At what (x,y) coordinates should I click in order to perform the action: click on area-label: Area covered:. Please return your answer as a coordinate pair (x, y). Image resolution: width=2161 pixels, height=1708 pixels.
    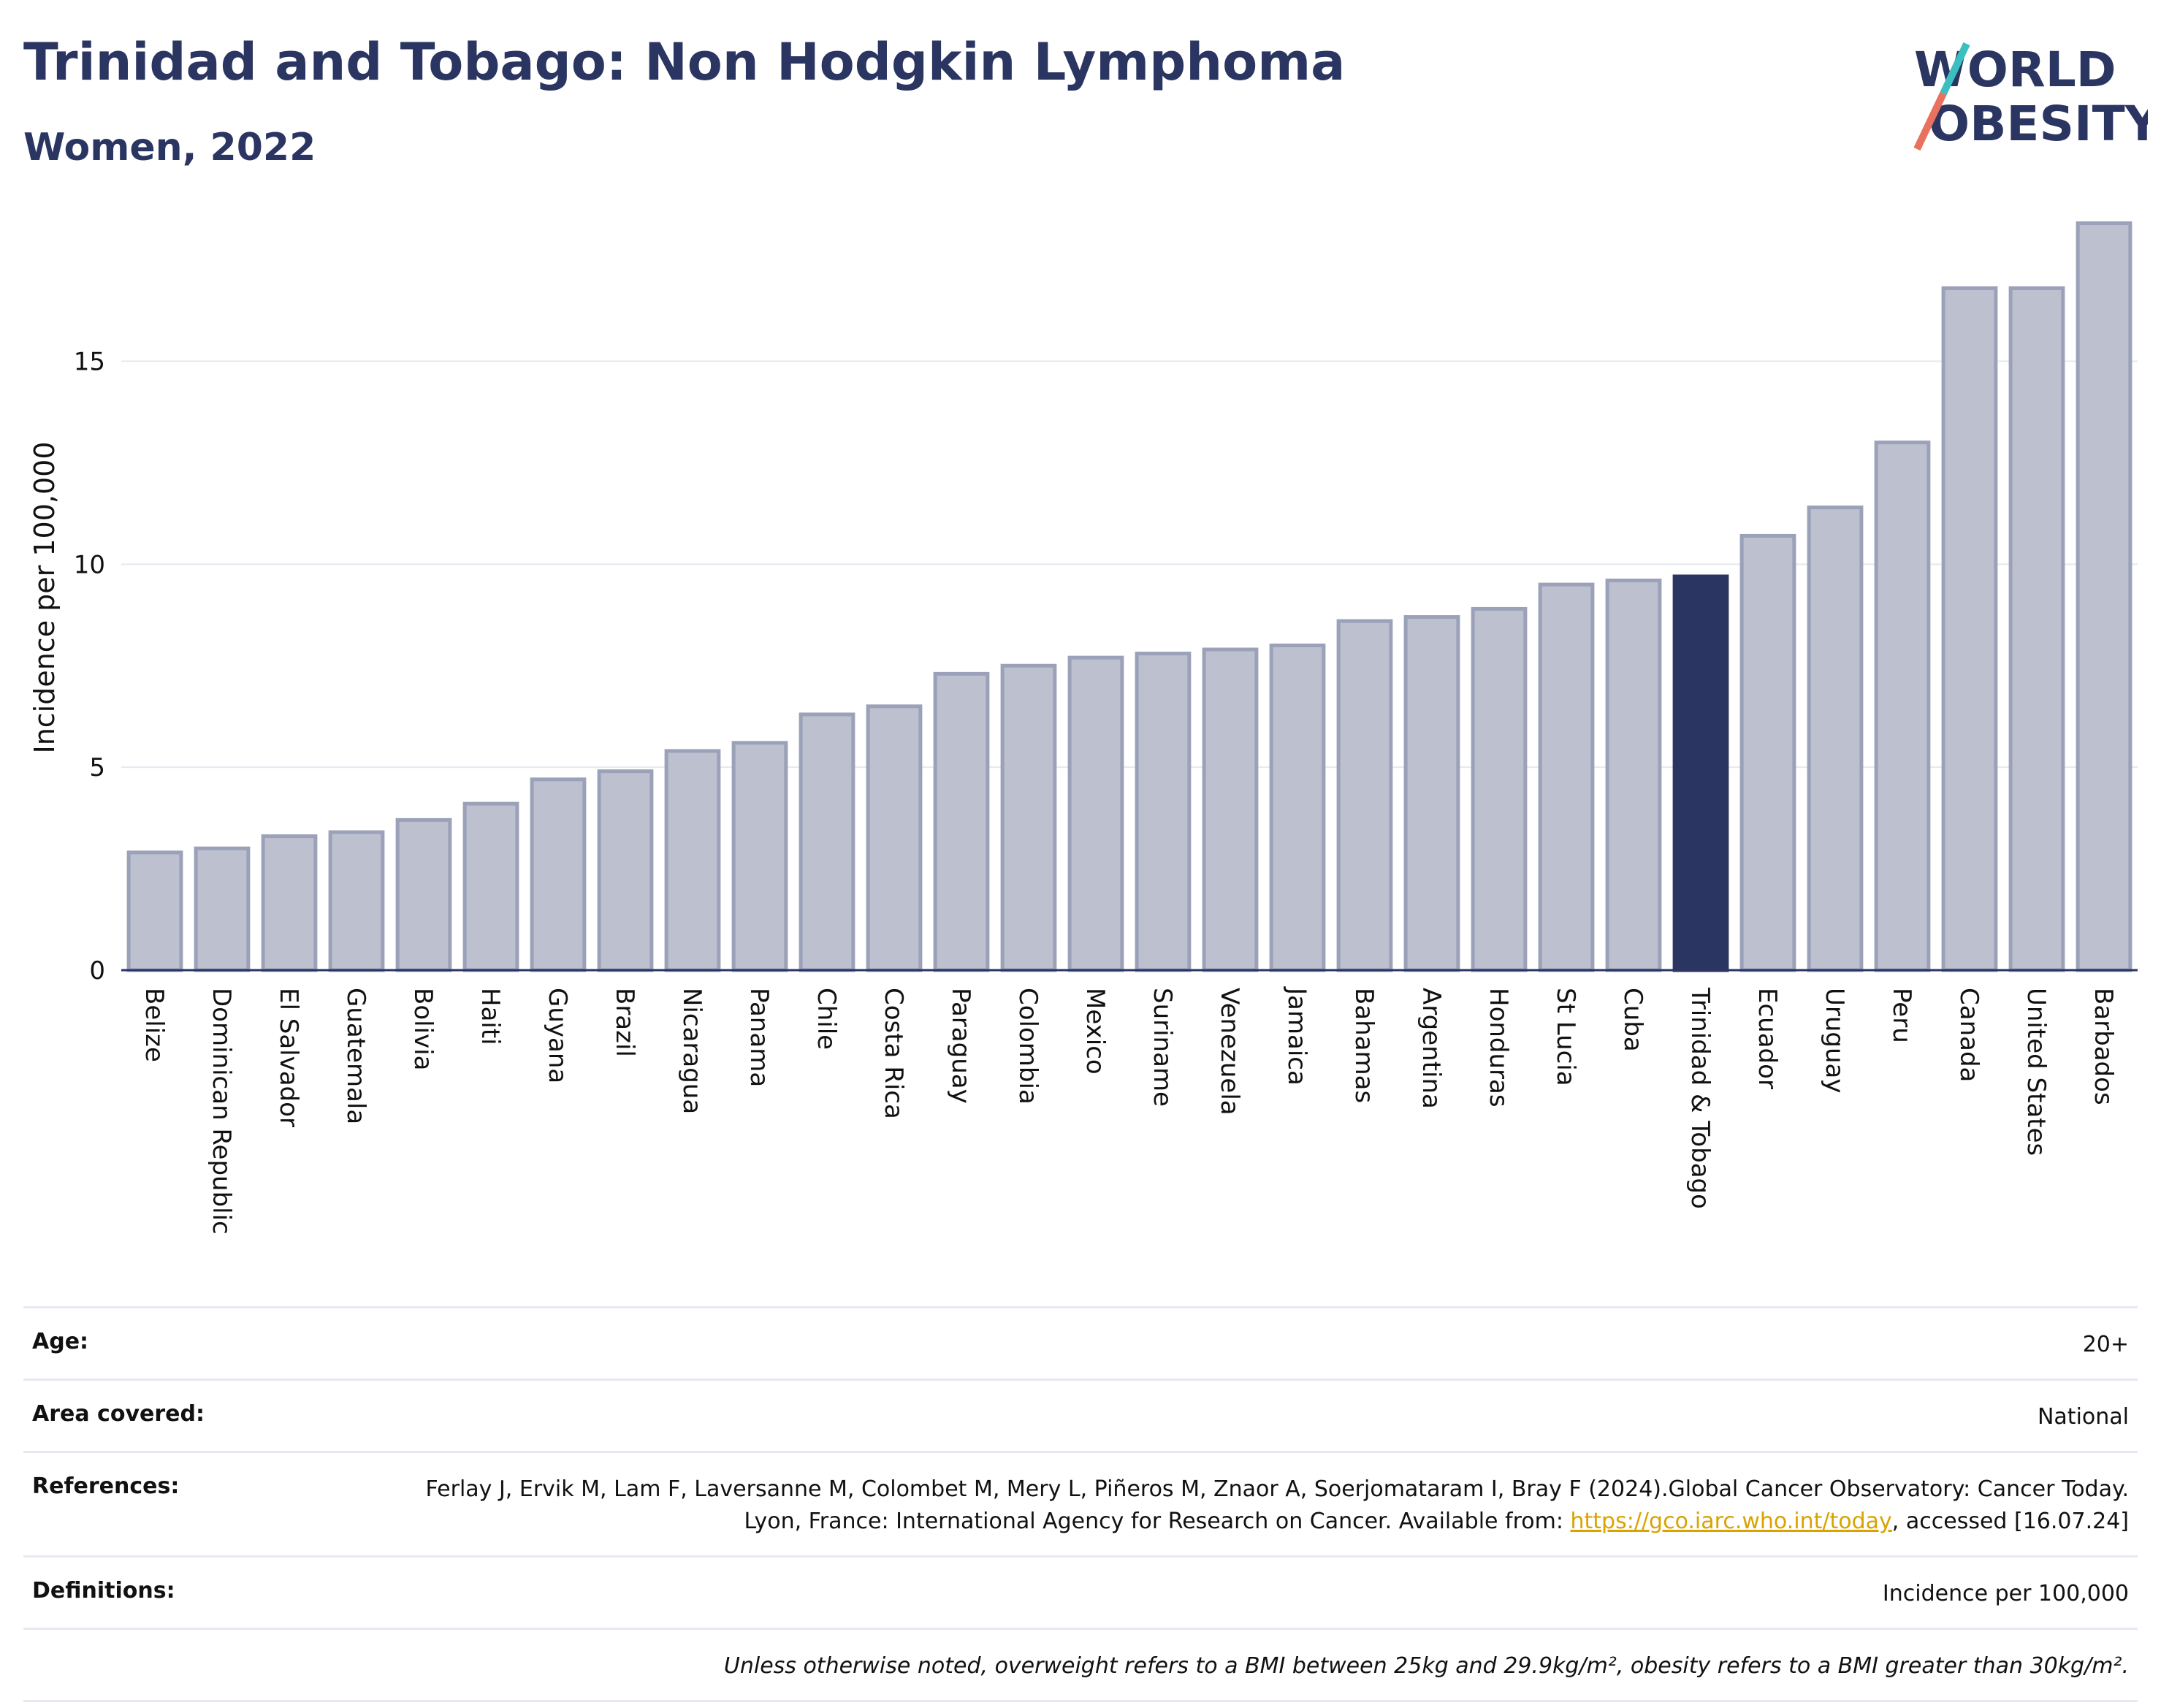
    Looking at the image, I should click on (119, 1414).